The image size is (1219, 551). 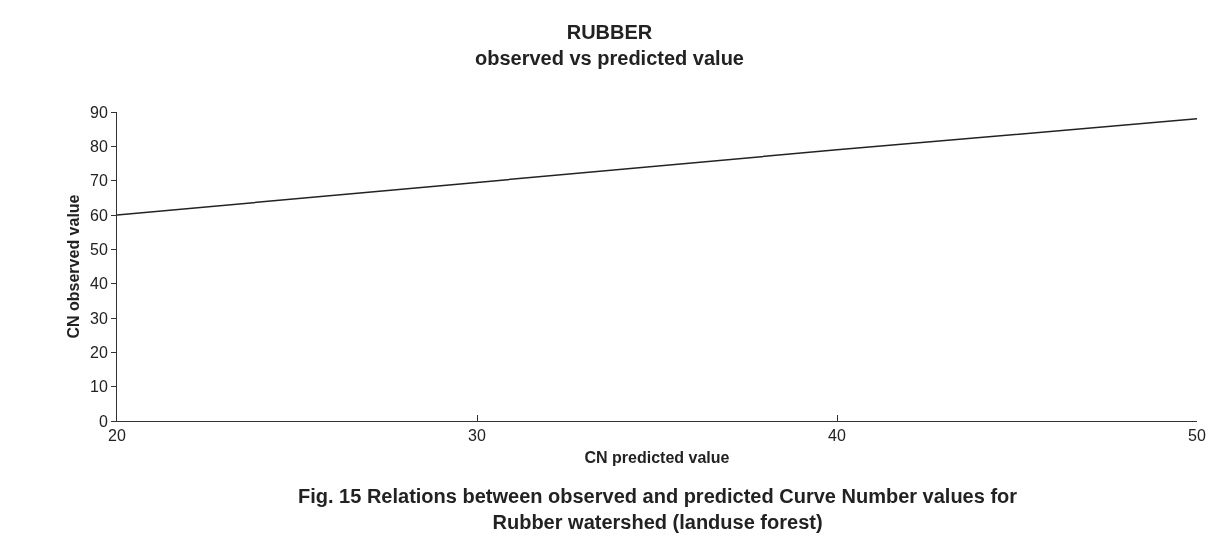 I want to click on y-tick-label: 80, so click(x=99, y=146).